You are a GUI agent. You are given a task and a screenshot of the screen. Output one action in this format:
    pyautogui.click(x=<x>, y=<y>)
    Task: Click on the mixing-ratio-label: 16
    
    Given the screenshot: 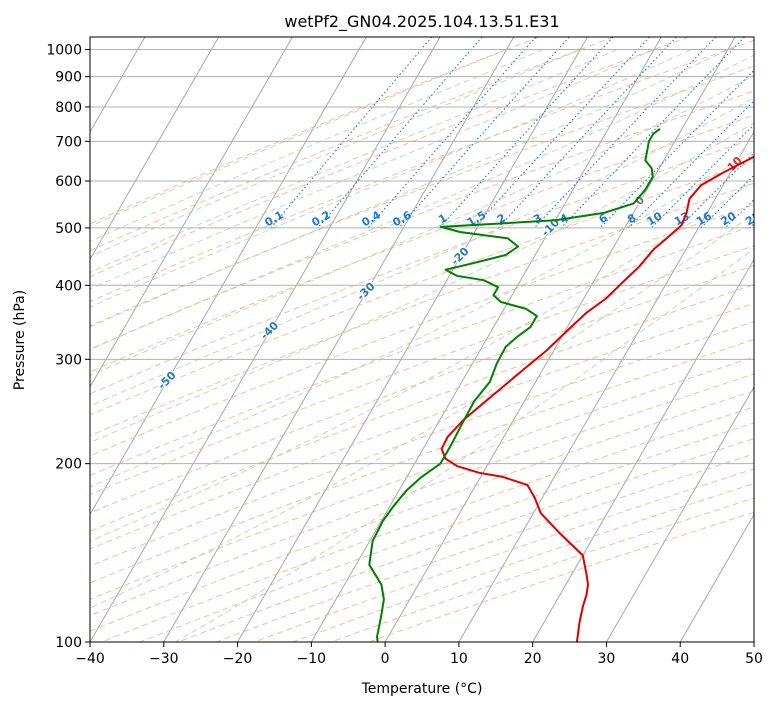 What is the action you would take?
    pyautogui.click(x=704, y=218)
    